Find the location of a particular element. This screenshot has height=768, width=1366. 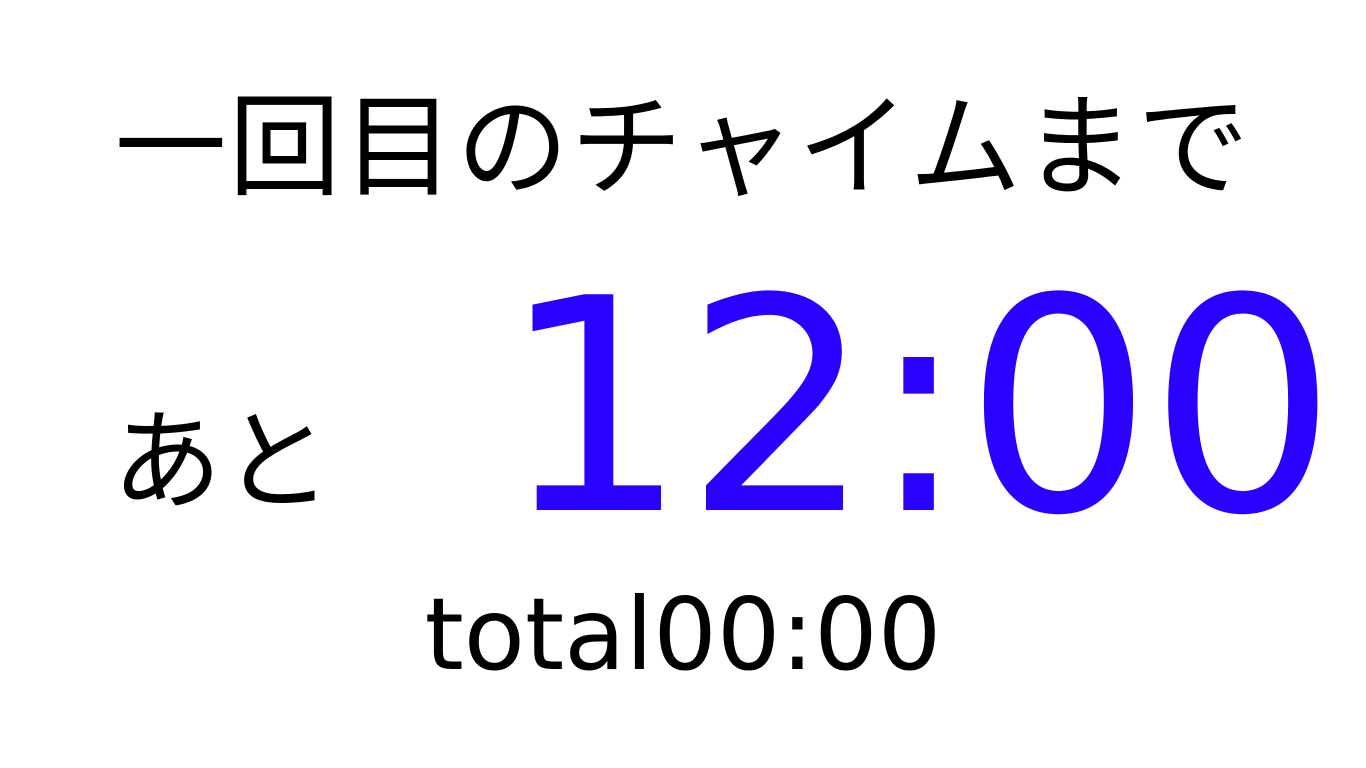

chime-heading: 一回目のチャイムまで is located at coordinates (683, 148).